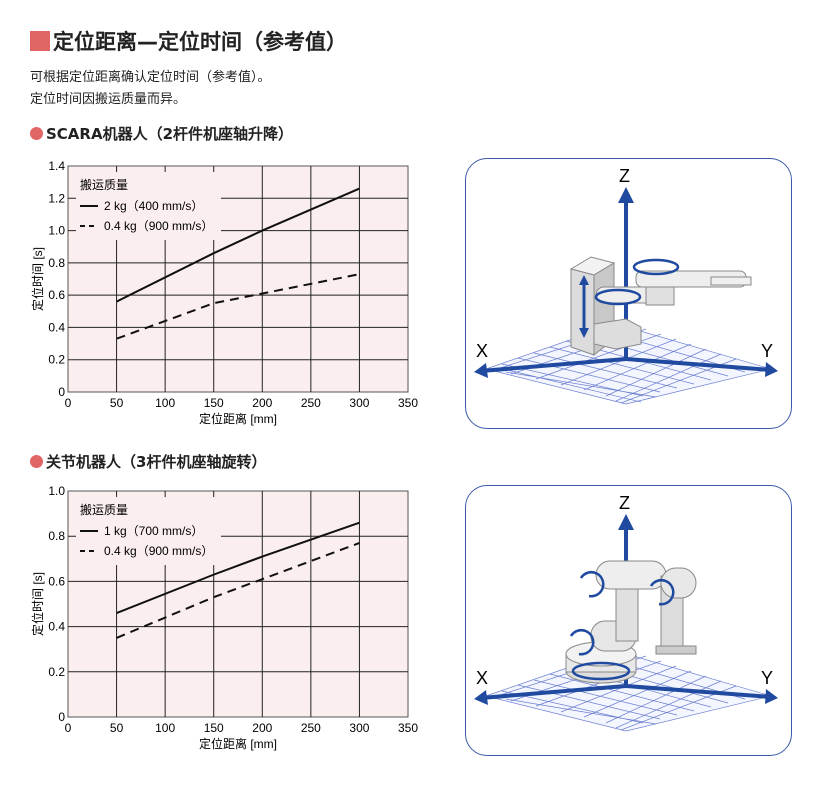  Describe the element at coordinates (200, 42) in the screenshot. I see `page-title-text: 定位距离—定位时间（参考值）` at that location.